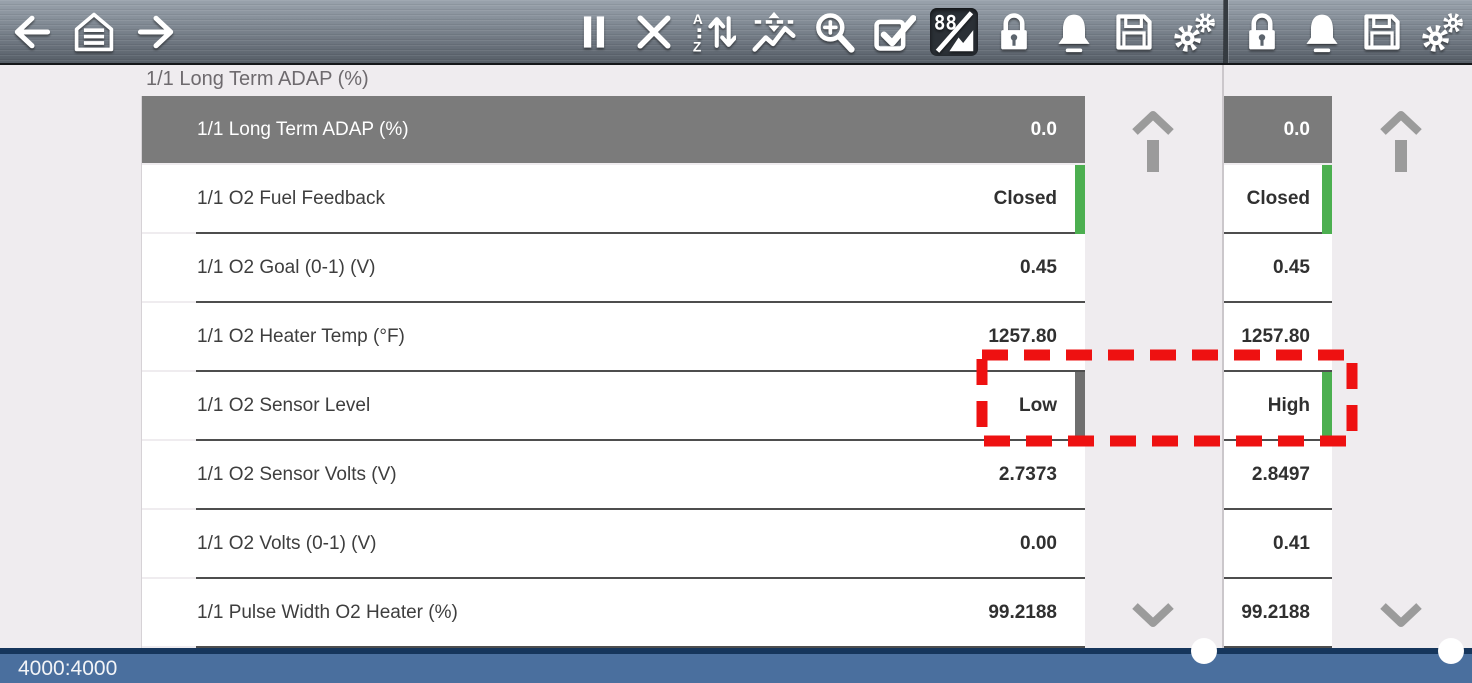 The width and height of the screenshot is (1472, 683). Describe the element at coordinates (613, 199) in the screenshot. I see `pid-row: 1/1 O2 Fuel Feedback Closed` at that location.